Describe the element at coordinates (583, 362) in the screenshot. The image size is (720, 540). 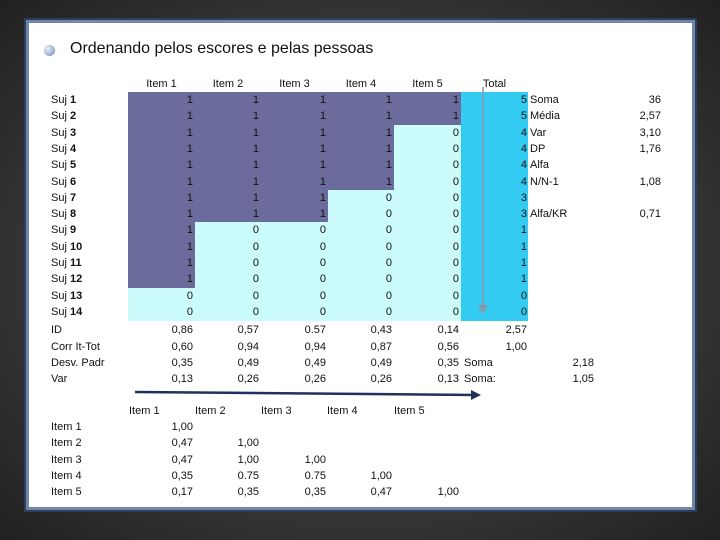
I see `summary-extra-value: 2,18` at that location.